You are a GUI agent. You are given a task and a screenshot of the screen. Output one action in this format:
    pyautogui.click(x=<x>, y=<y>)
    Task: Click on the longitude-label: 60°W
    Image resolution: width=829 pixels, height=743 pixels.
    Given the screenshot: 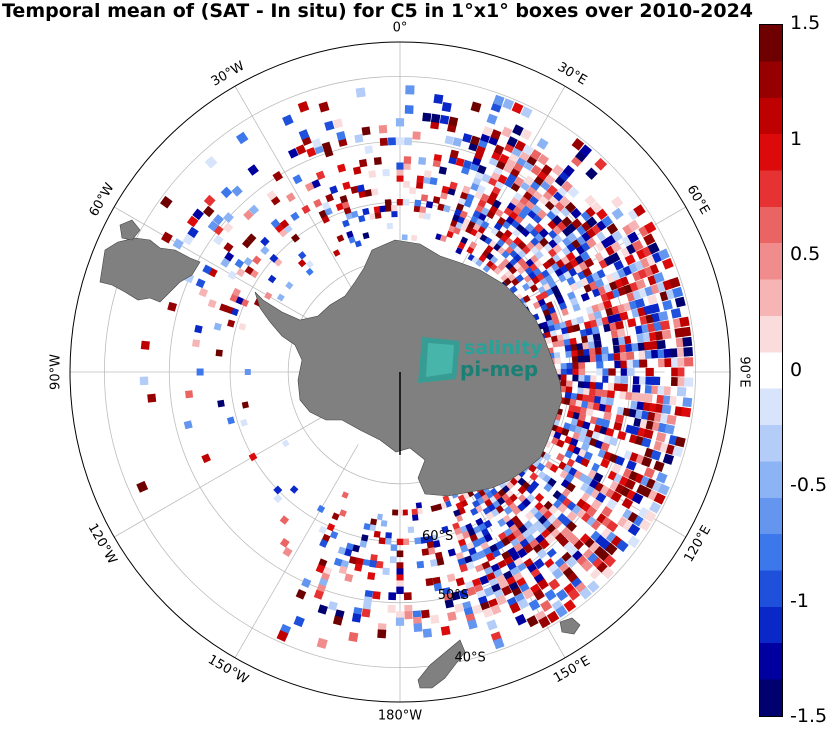 What is the action you would take?
    pyautogui.click(x=102, y=200)
    